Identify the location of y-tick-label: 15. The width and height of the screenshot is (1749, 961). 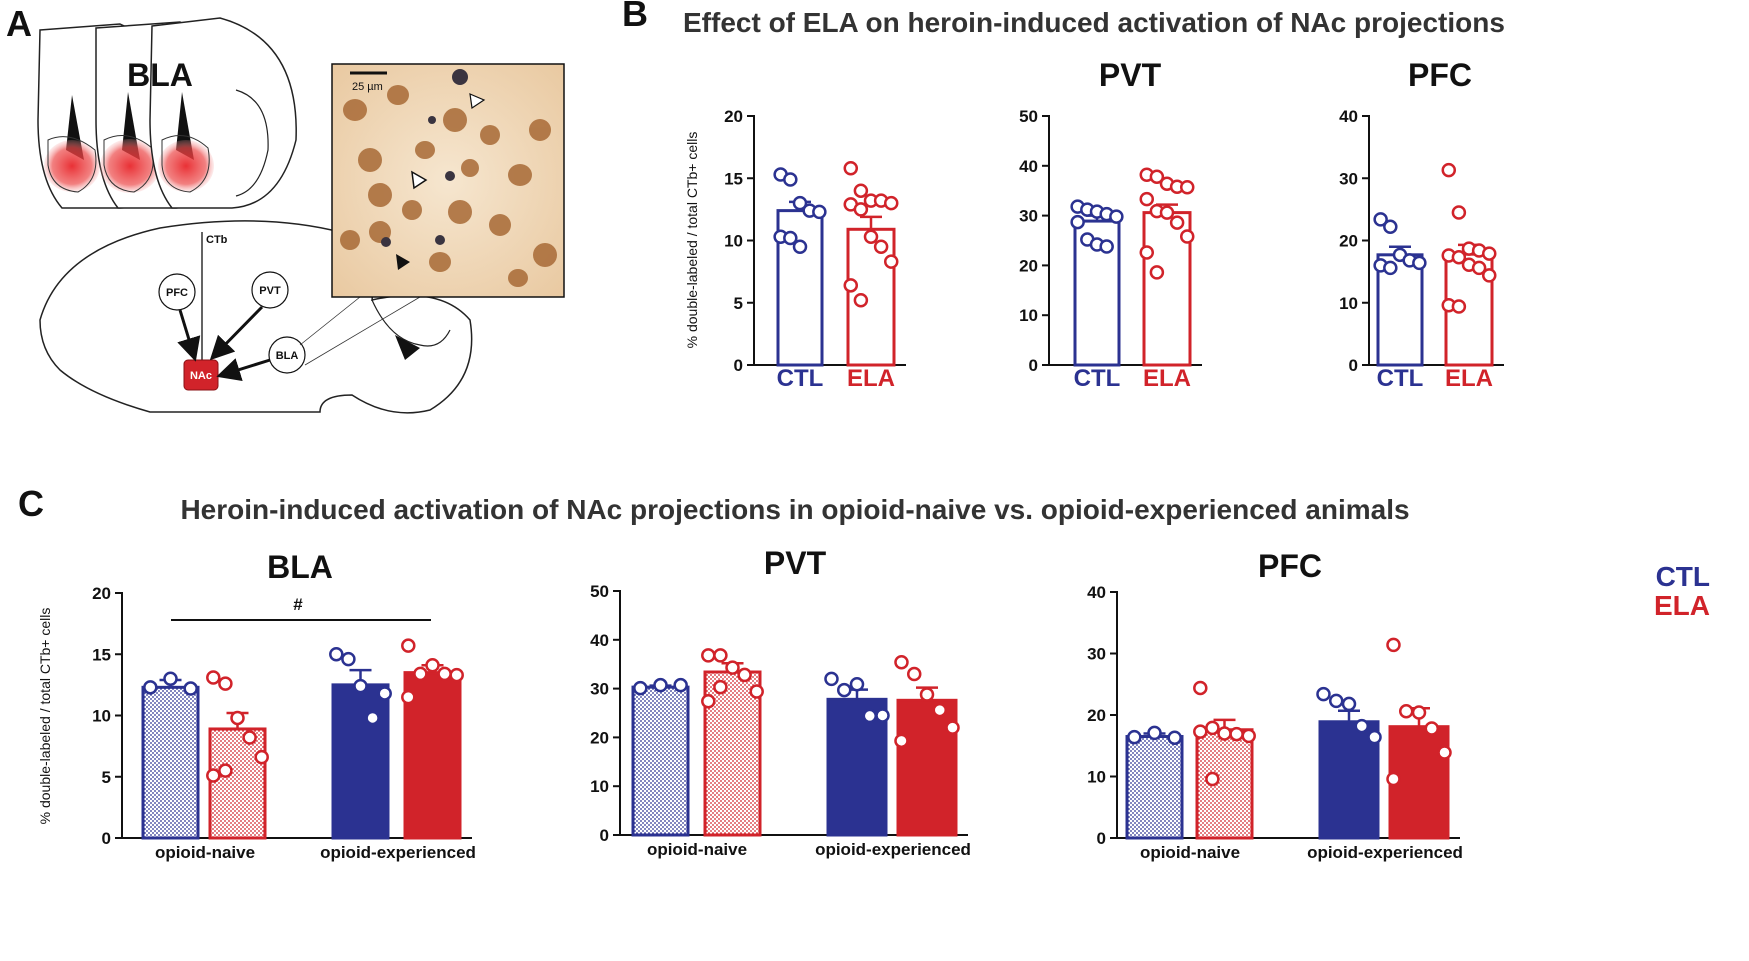
(733, 178).